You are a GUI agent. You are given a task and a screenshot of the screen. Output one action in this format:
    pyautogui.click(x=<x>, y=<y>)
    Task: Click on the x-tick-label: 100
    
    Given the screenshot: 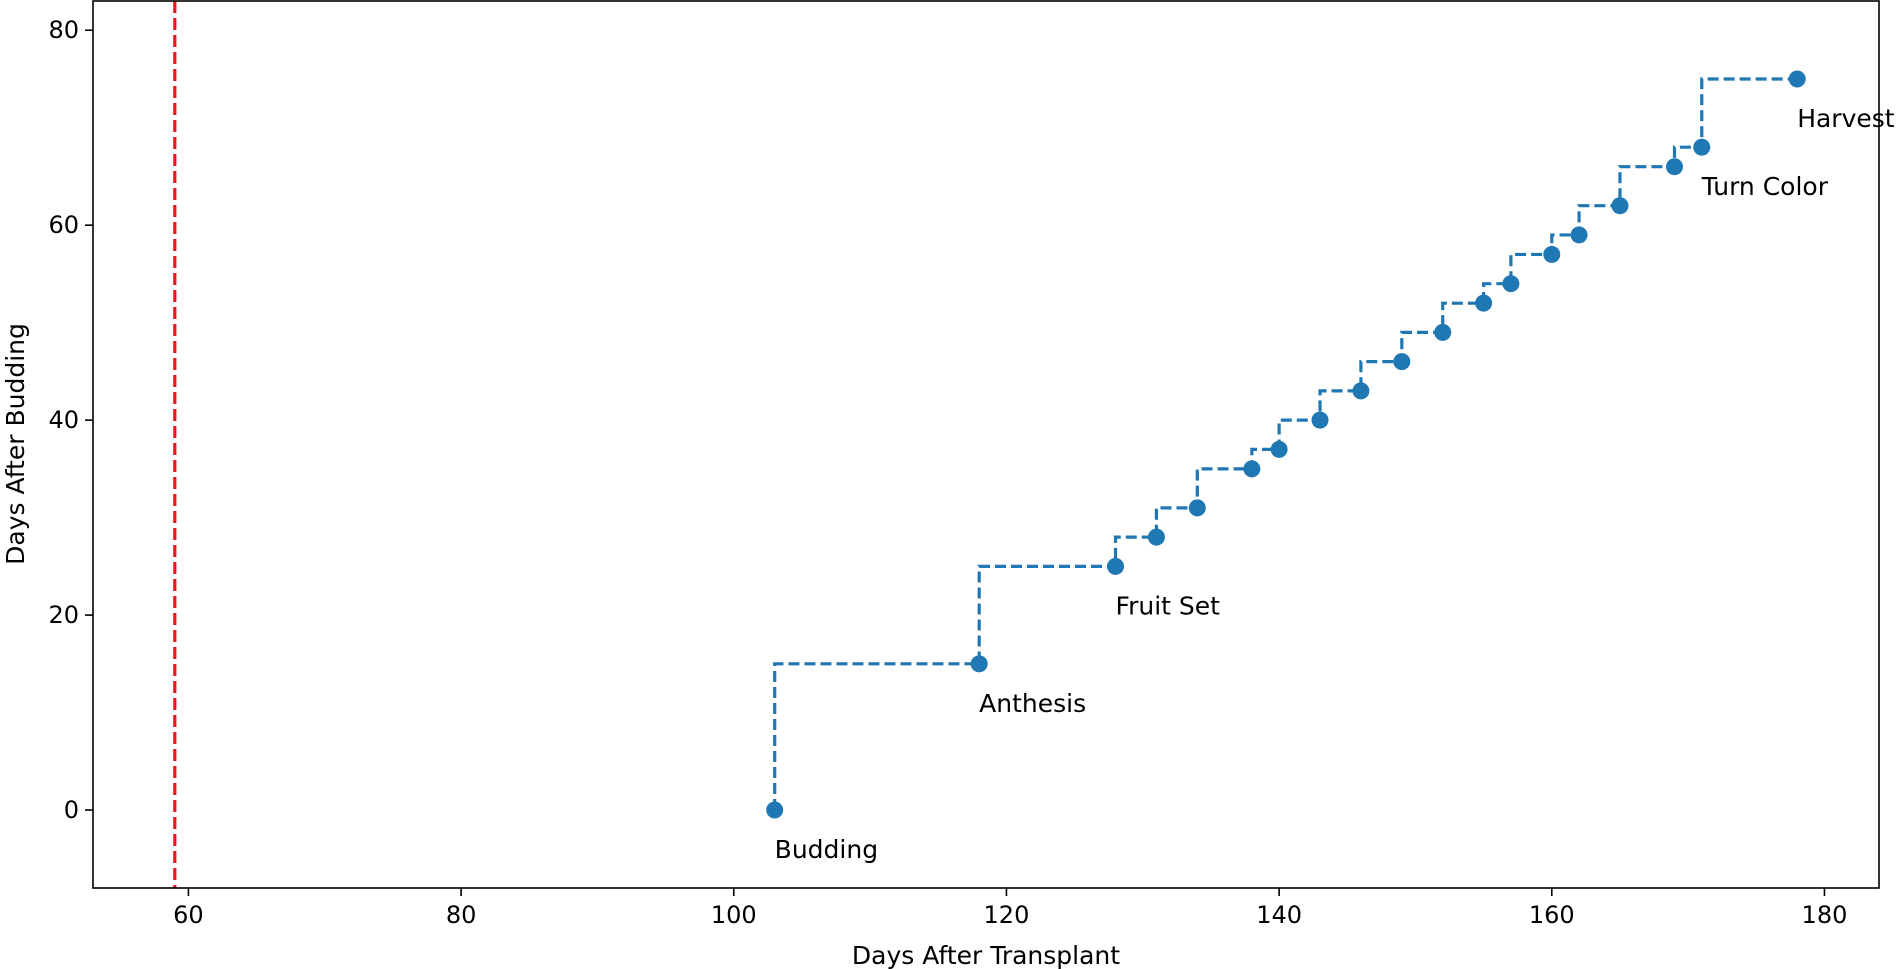 What is the action you would take?
    pyautogui.click(x=734, y=915)
    